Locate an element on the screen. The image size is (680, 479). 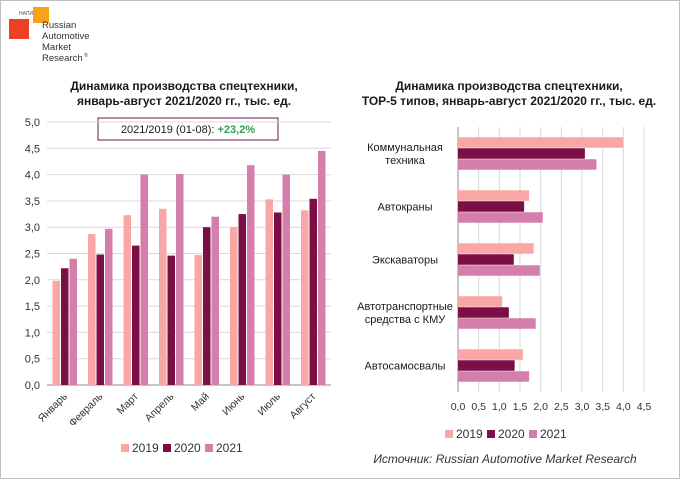
logo-red-square is located at coordinates (19, 29).